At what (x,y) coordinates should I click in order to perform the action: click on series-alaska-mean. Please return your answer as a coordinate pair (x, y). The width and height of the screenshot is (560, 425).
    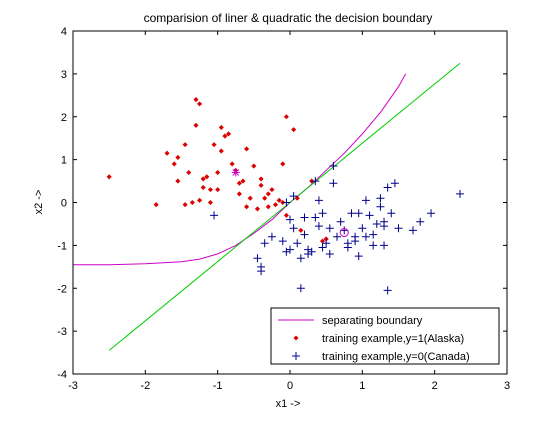
    Looking at the image, I should click on (236, 172).